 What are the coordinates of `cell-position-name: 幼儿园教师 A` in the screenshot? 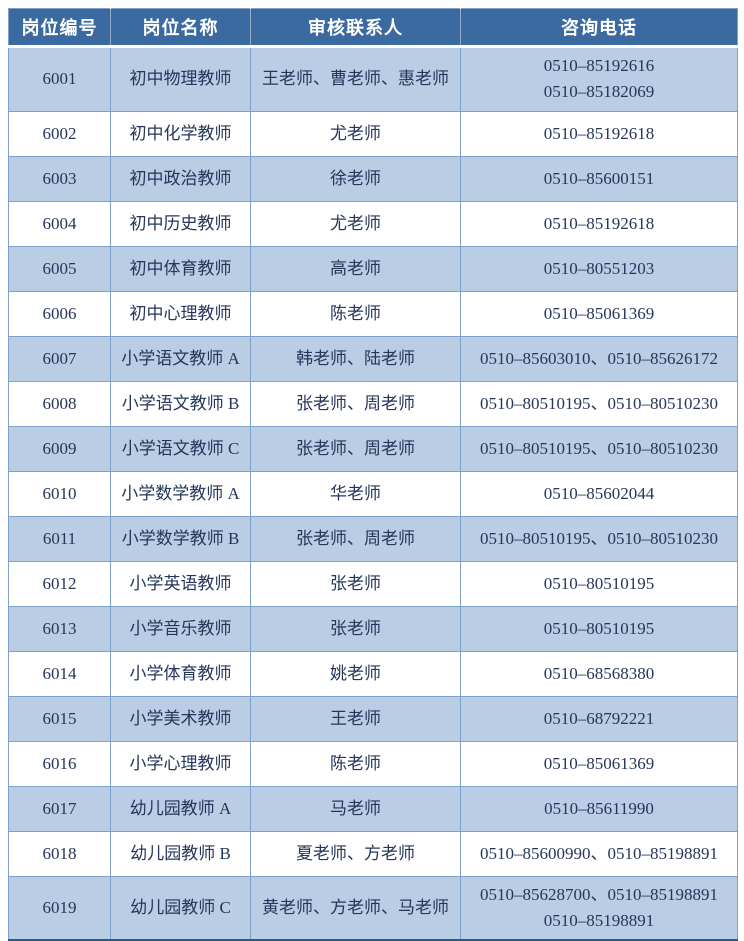 It's located at (180, 808).